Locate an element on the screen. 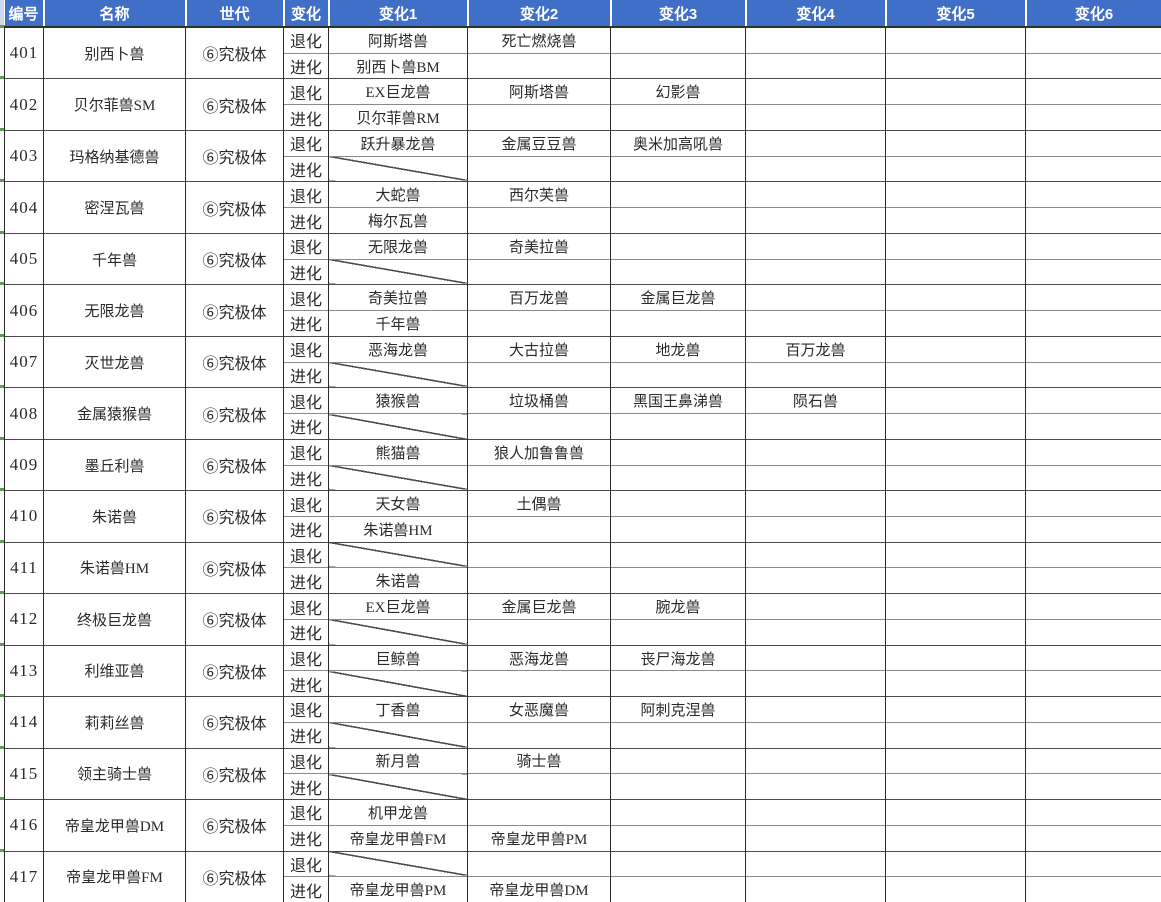 This screenshot has height=902, width=1161. cell-change-3: 黑国王鼻涕兽 is located at coordinates (678, 400).